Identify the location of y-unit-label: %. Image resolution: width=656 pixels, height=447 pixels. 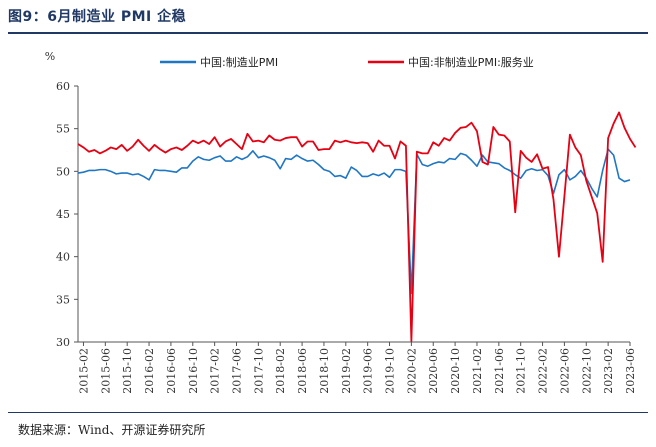
(50, 56).